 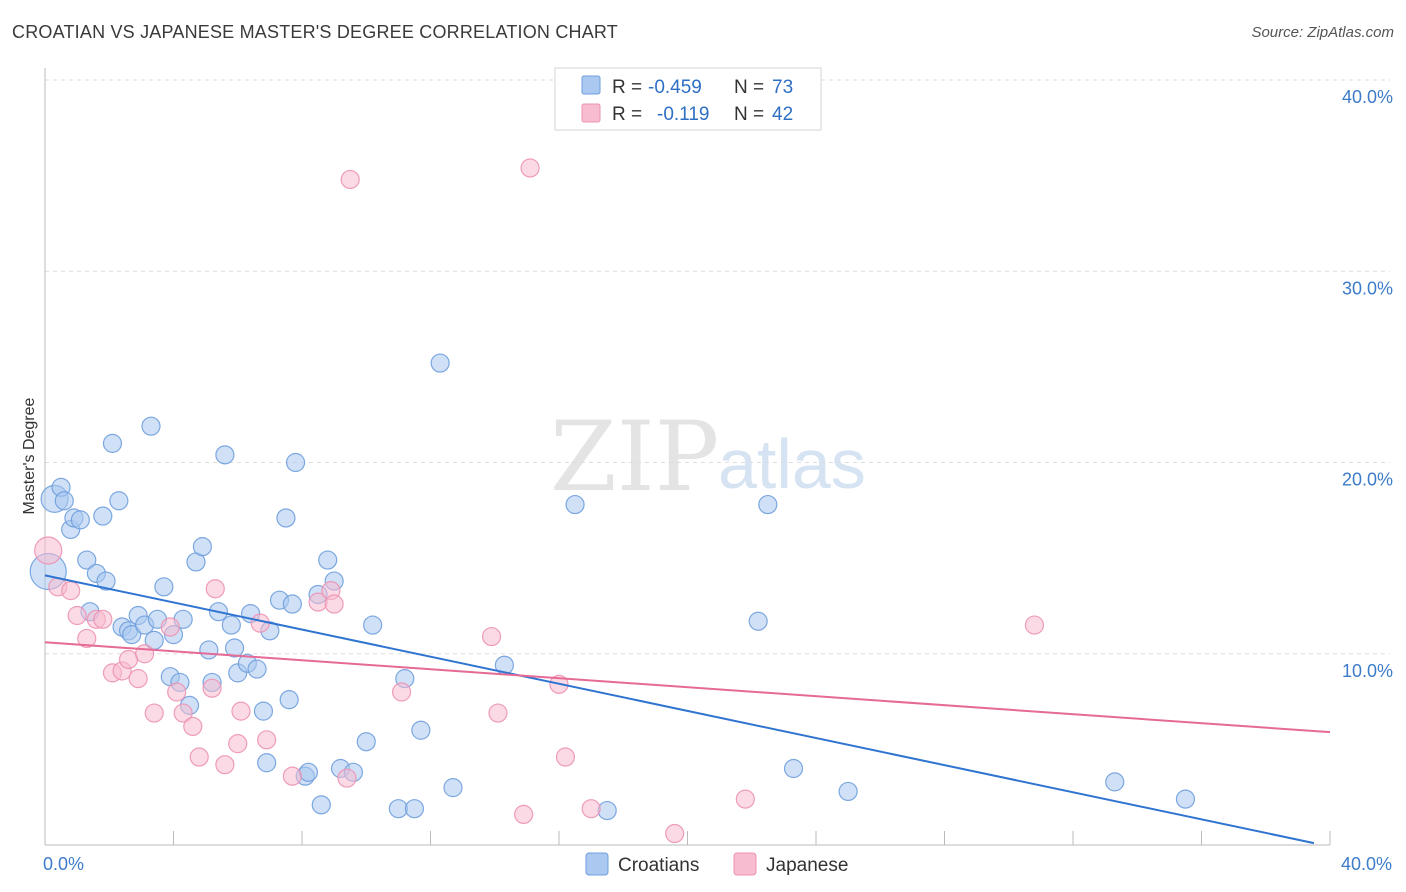 I want to click on legend-swatch-japanese-bottom, so click(x=745, y=864).